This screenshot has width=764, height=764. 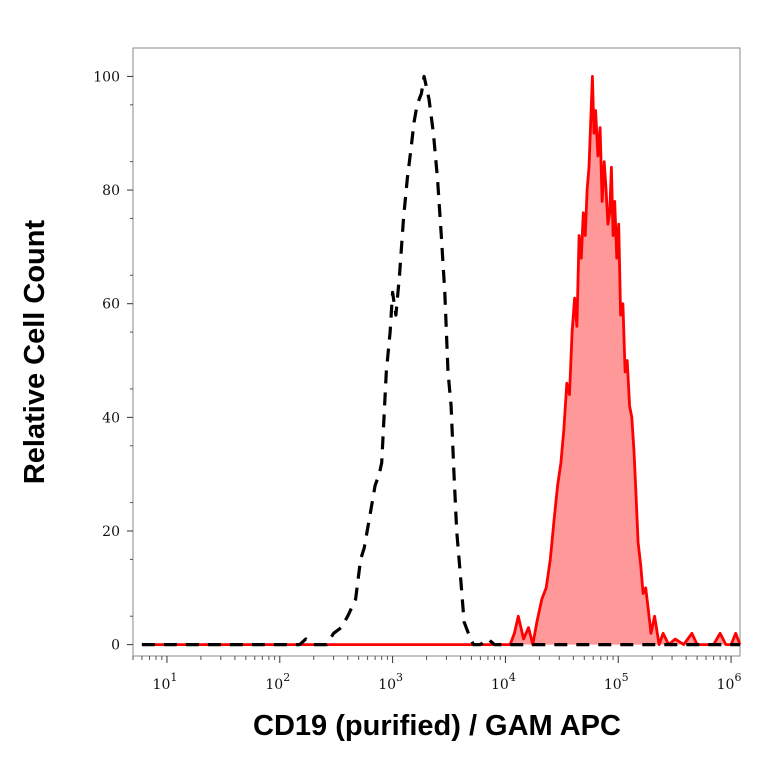 What do you see at coordinates (625, 677) in the screenshot?
I see `x-tick-exponent-4: 5` at bounding box center [625, 677].